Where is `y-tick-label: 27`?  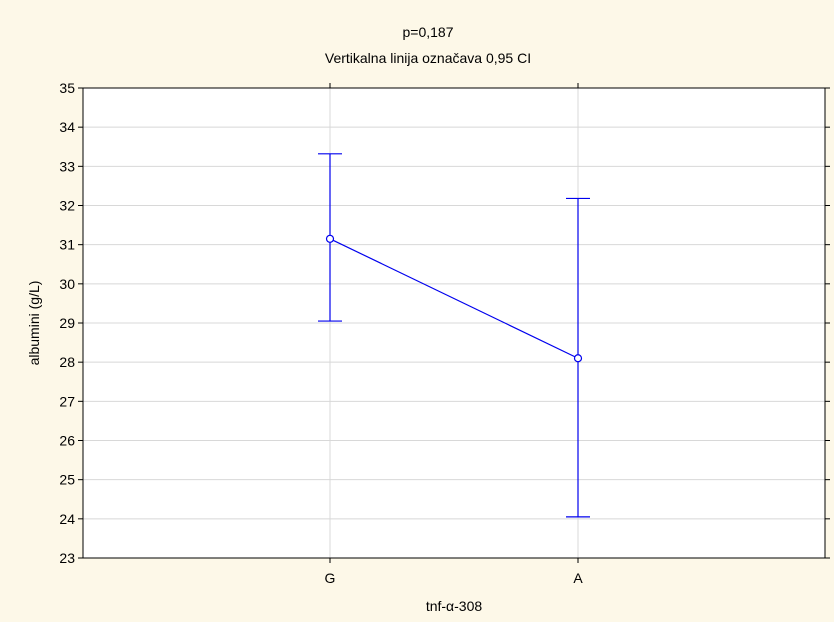 y-tick-label: 27 is located at coordinates (67, 401).